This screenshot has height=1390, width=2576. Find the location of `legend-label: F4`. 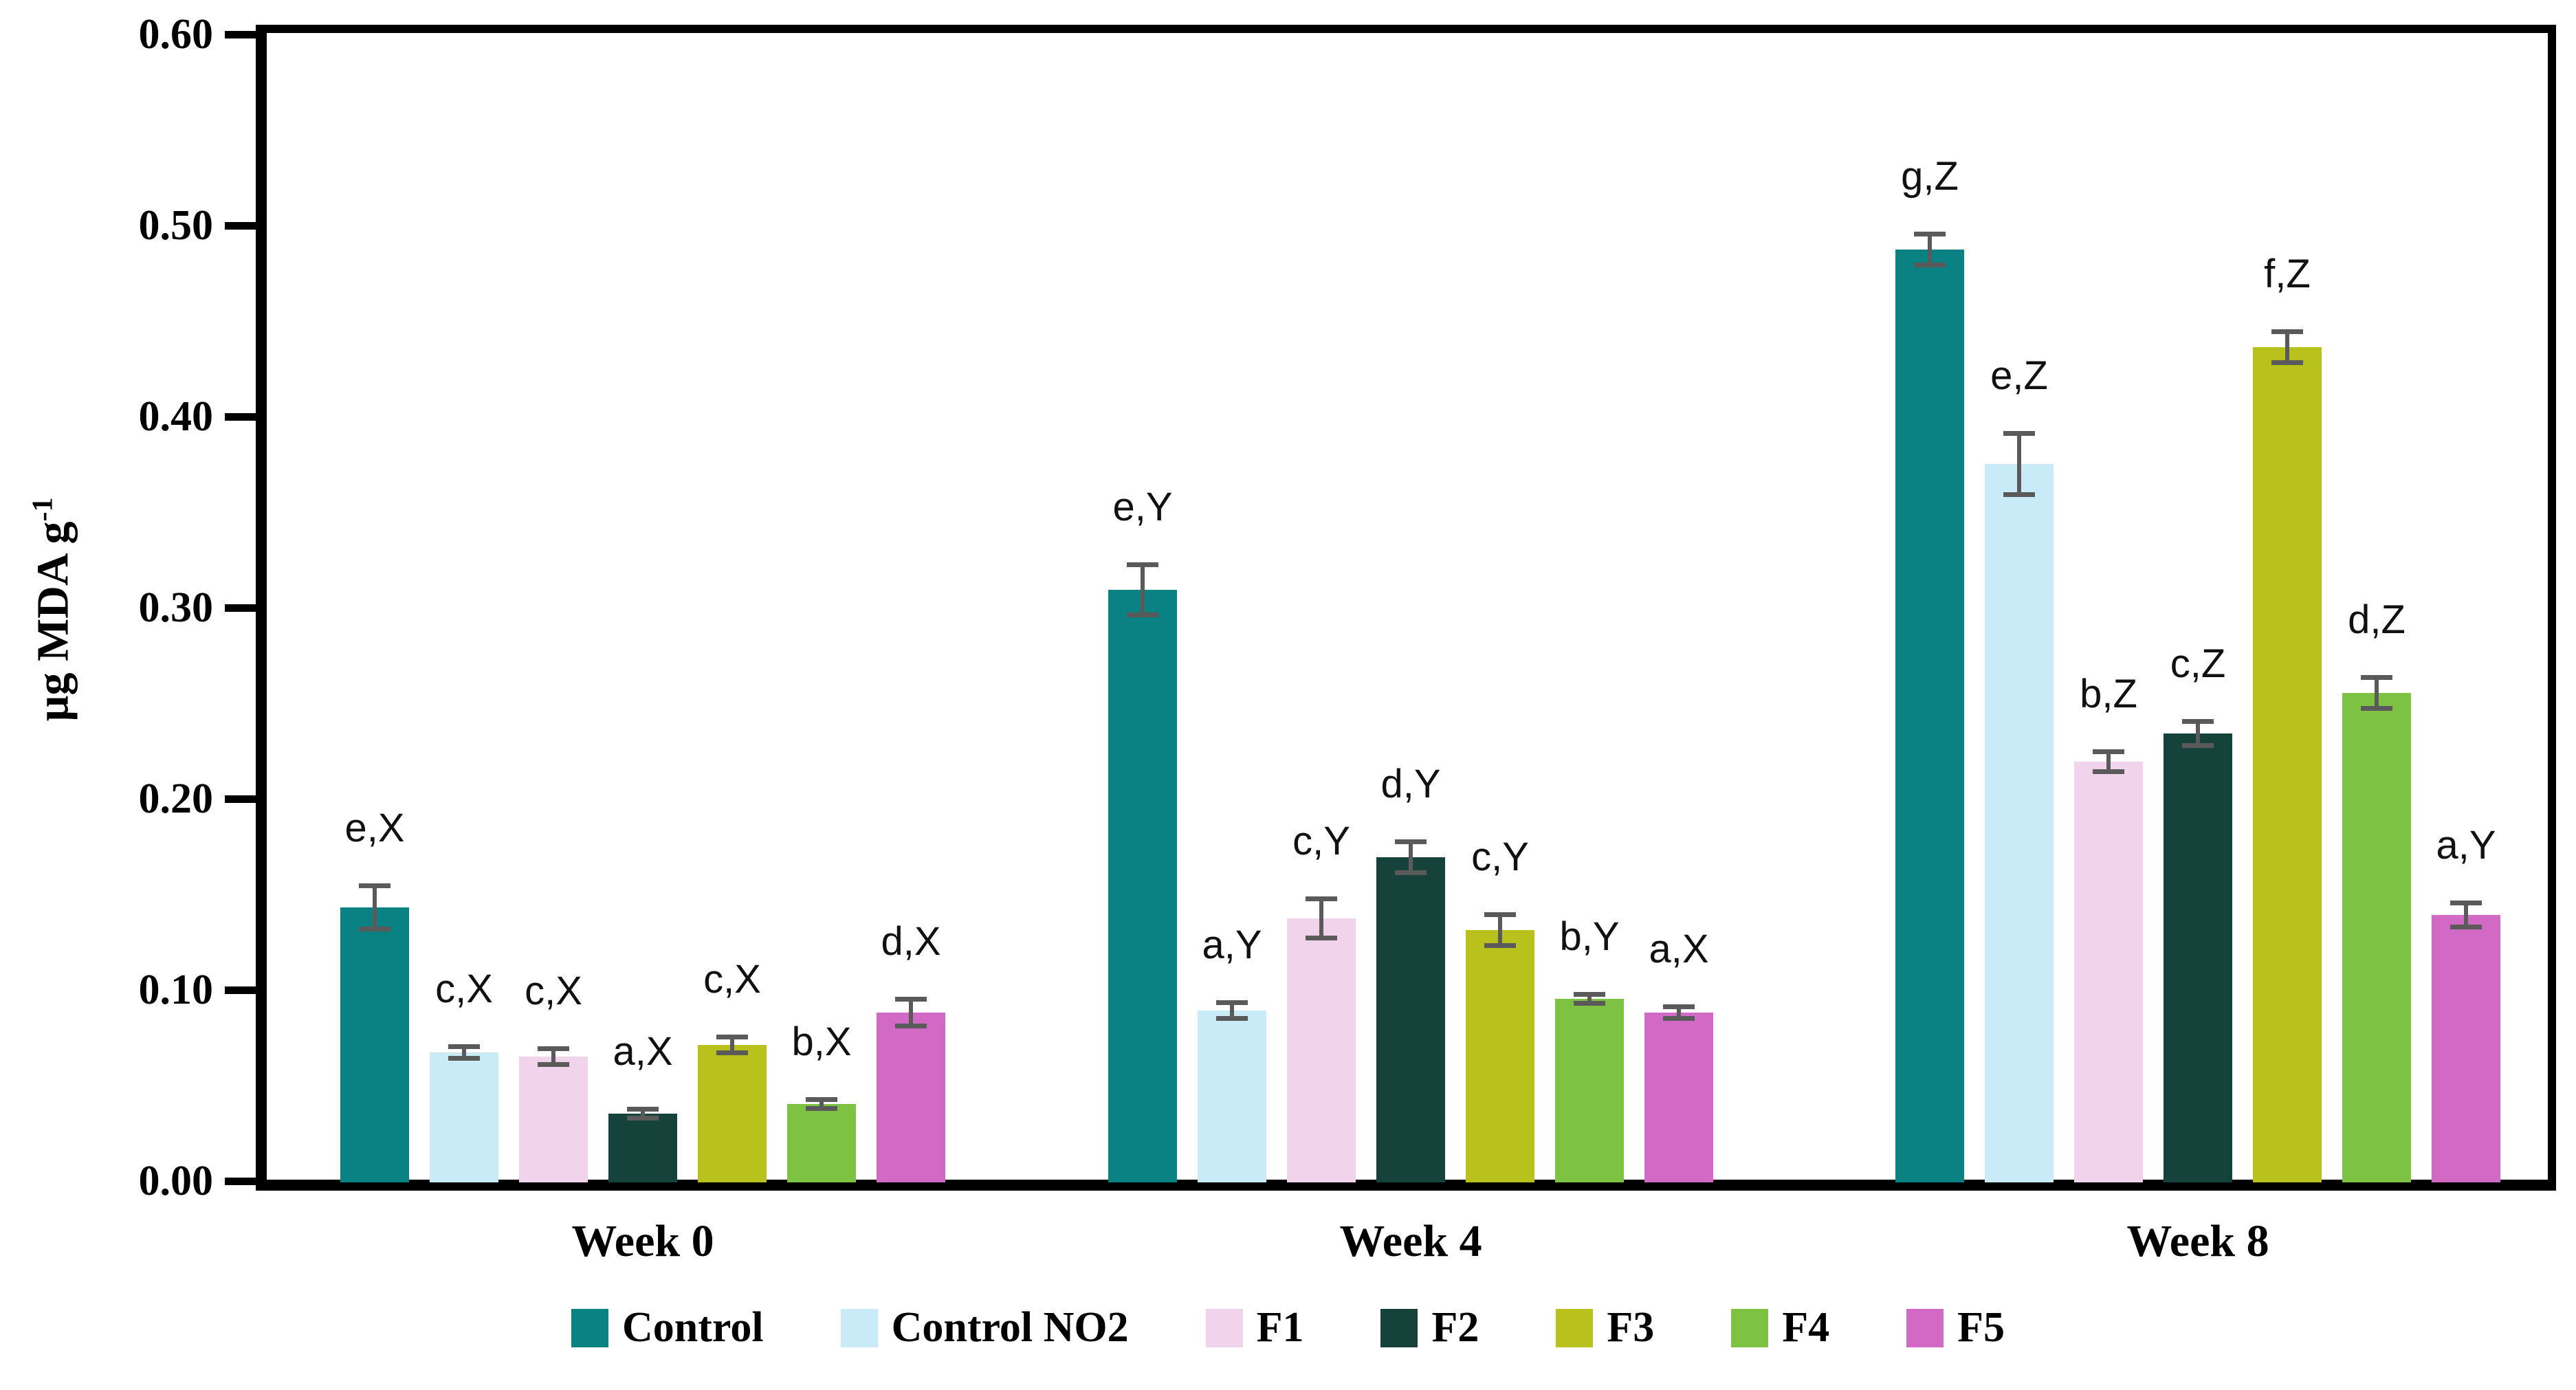

legend-label: F4 is located at coordinates (1806, 1327).